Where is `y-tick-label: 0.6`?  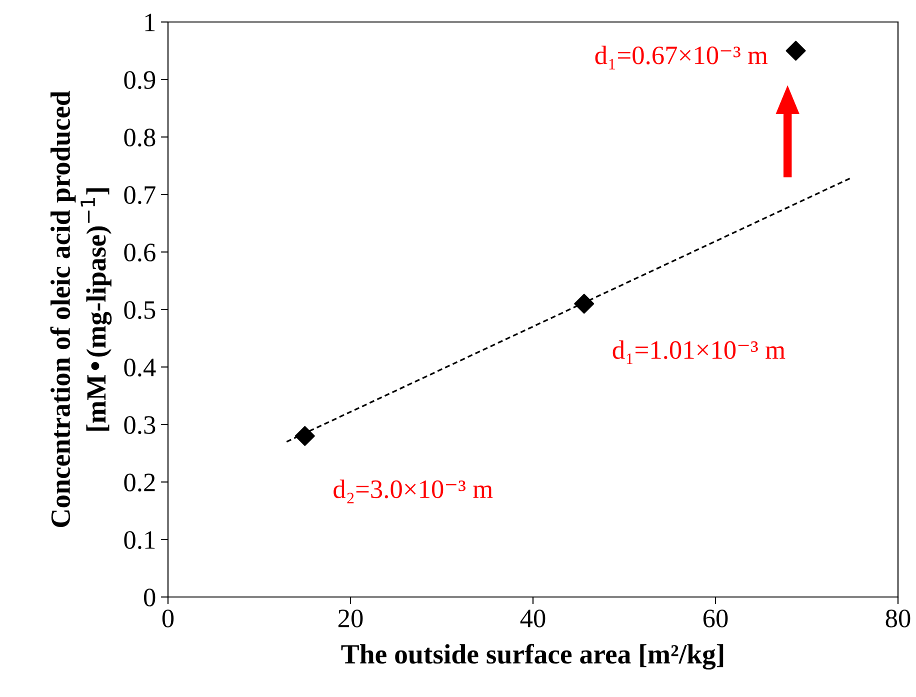 y-tick-label: 0.6 is located at coordinates (140, 253).